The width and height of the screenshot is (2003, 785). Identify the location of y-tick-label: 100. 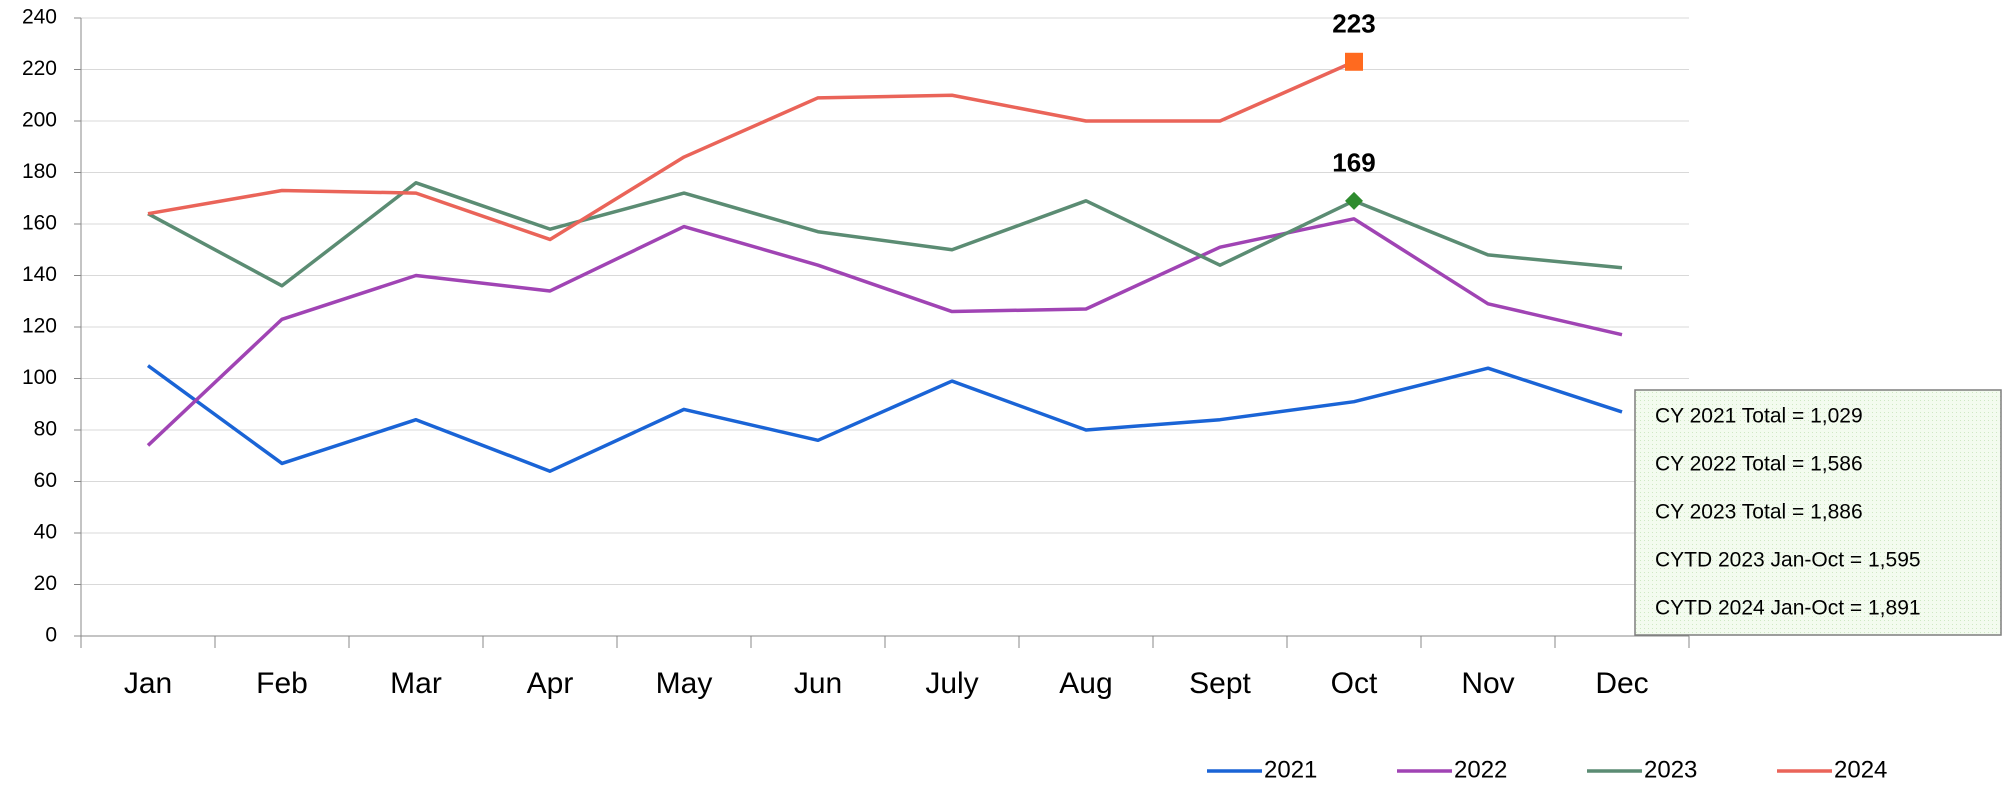
(39, 377).